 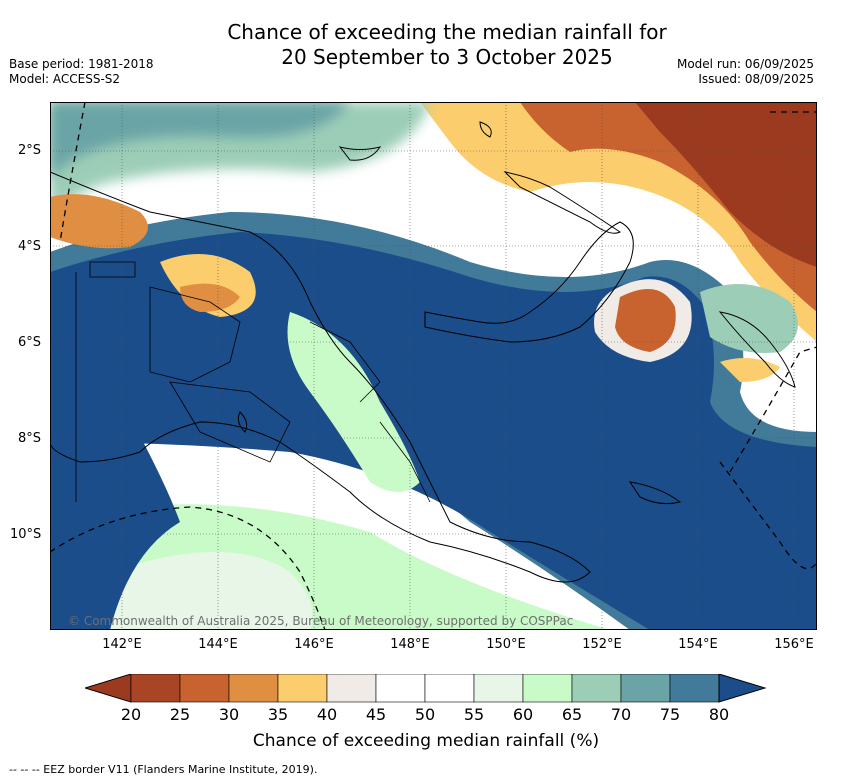 What do you see at coordinates (30, 150) in the screenshot?
I see `lat-label-2s: 2°S` at bounding box center [30, 150].